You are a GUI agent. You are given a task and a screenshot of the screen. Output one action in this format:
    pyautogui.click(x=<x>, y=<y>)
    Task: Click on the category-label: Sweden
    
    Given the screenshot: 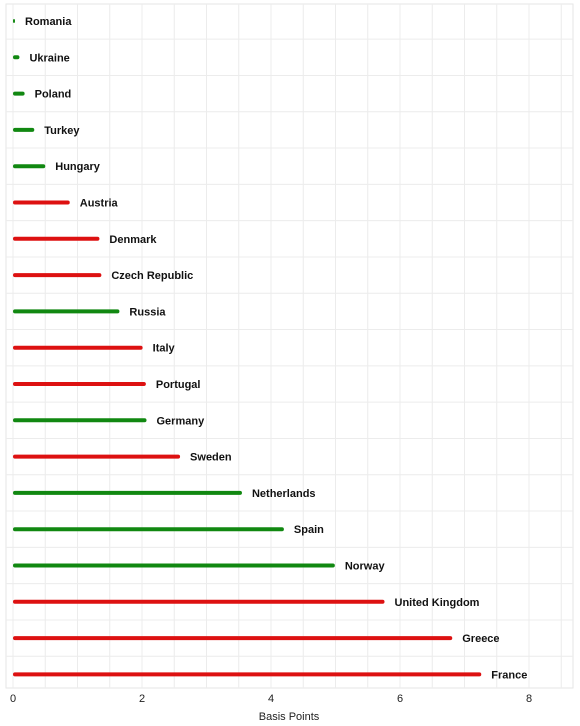 What is the action you would take?
    pyautogui.click(x=211, y=458)
    